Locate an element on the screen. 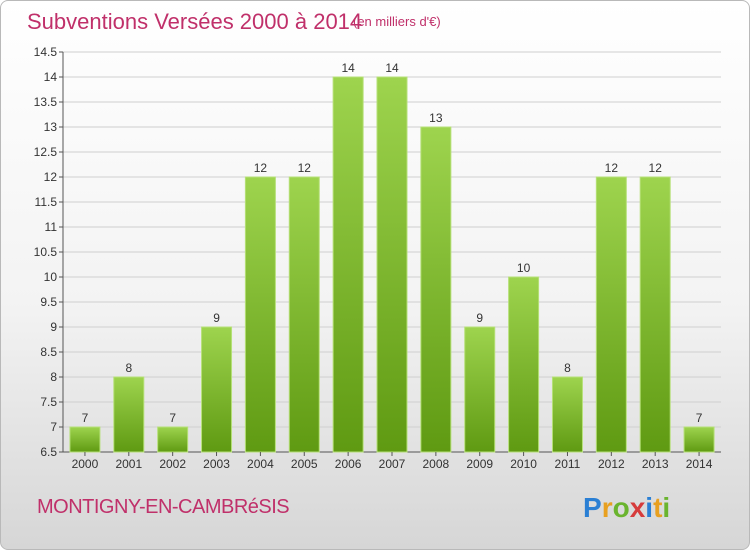 Image resolution: width=750 pixels, height=550 pixels. data-label-2006: 14 is located at coordinates (348, 68).